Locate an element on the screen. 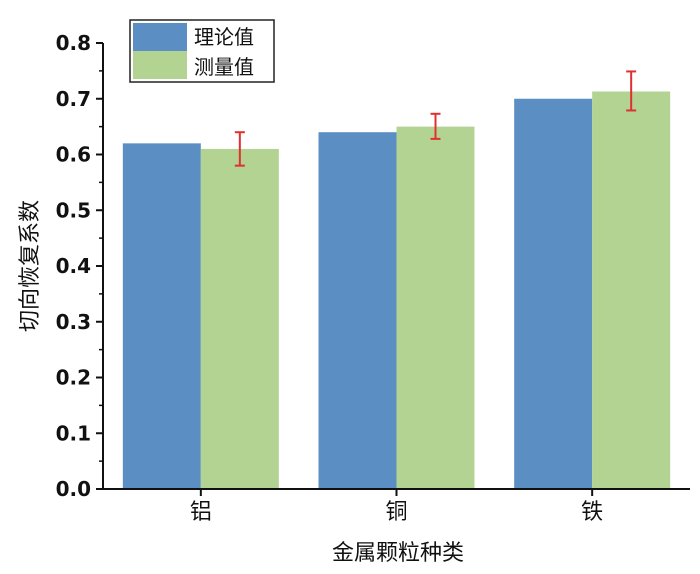  legend-swatch-theory is located at coordinates (160, 37).